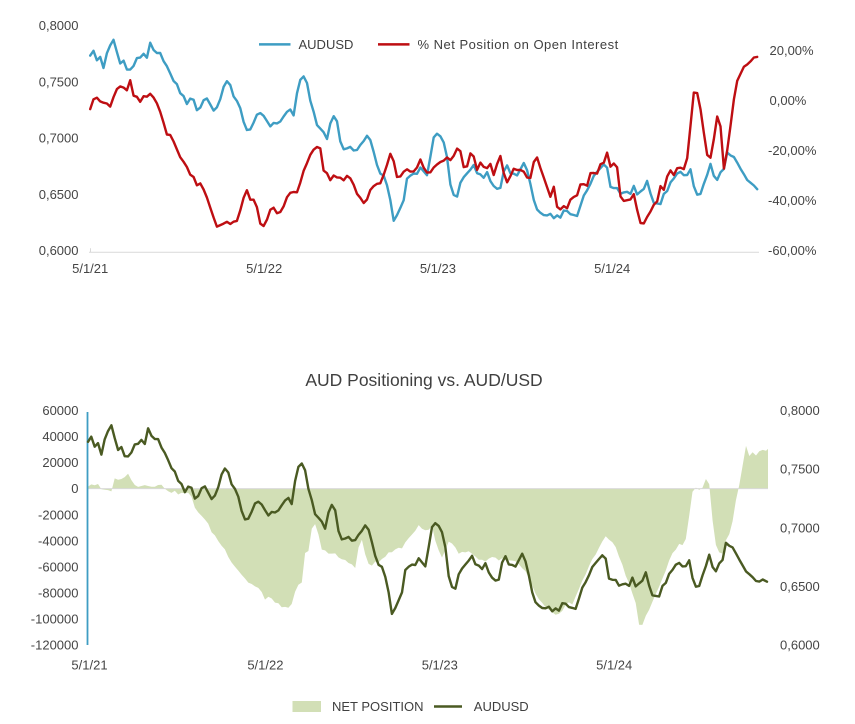 Image resolution: width=855 pixels, height=724 pixels. What do you see at coordinates (792, 150) in the screenshot?
I see `svg-text: -20,00%` at bounding box center [792, 150].